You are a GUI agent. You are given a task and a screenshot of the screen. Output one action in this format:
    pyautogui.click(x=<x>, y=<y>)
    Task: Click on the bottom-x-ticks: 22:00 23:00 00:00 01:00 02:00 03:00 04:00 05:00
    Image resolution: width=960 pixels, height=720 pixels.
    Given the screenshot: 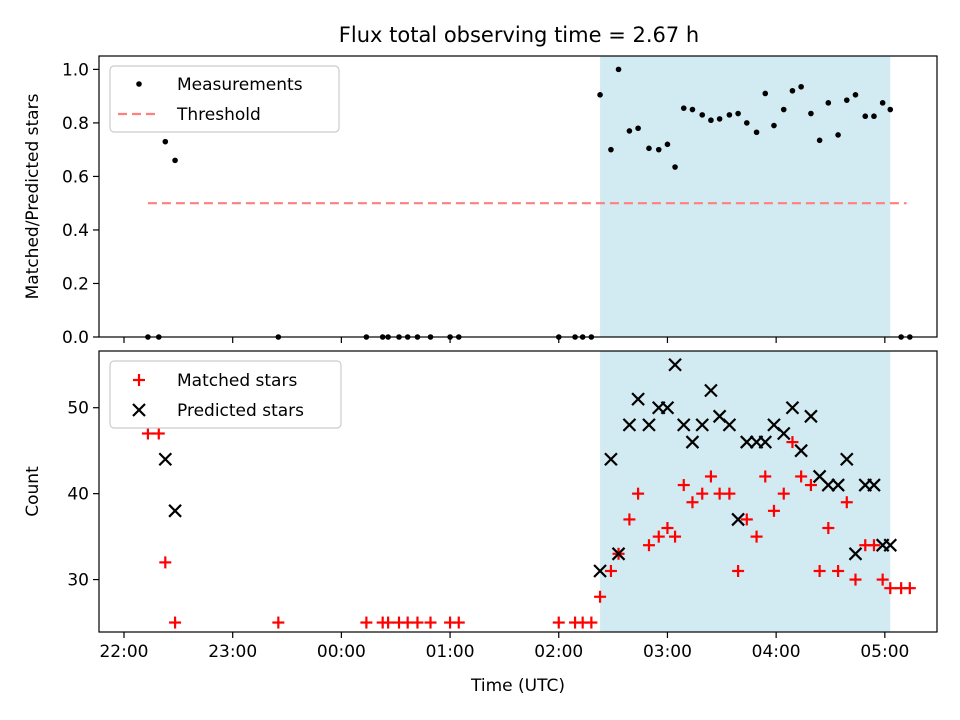 What is the action you would take?
    pyautogui.click(x=504, y=647)
    